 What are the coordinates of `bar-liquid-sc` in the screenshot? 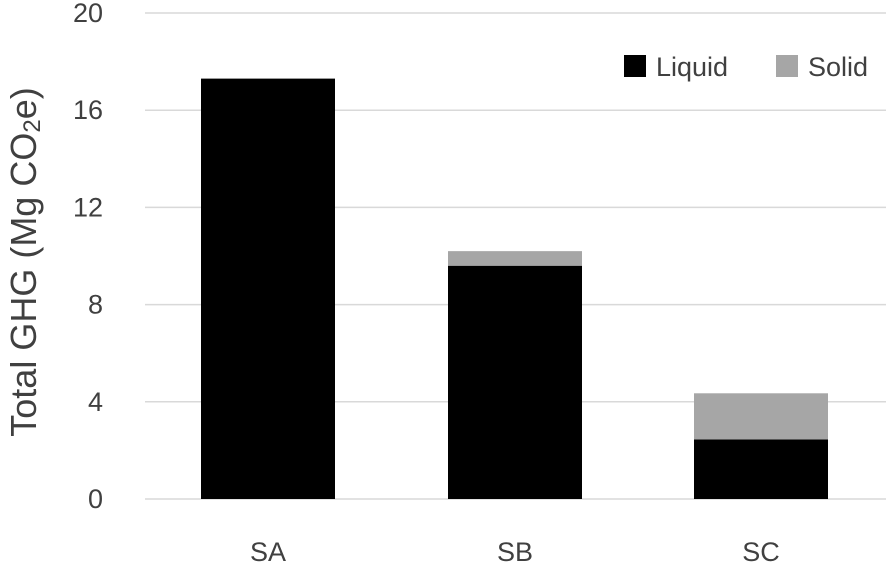 It's located at (761, 469).